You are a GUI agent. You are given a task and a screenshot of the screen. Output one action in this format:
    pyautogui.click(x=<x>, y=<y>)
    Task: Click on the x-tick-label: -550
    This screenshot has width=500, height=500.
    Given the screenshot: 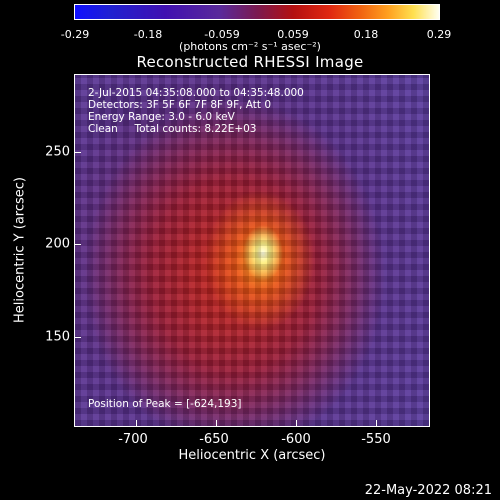 What is the action you would take?
    pyautogui.click(x=376, y=439)
    